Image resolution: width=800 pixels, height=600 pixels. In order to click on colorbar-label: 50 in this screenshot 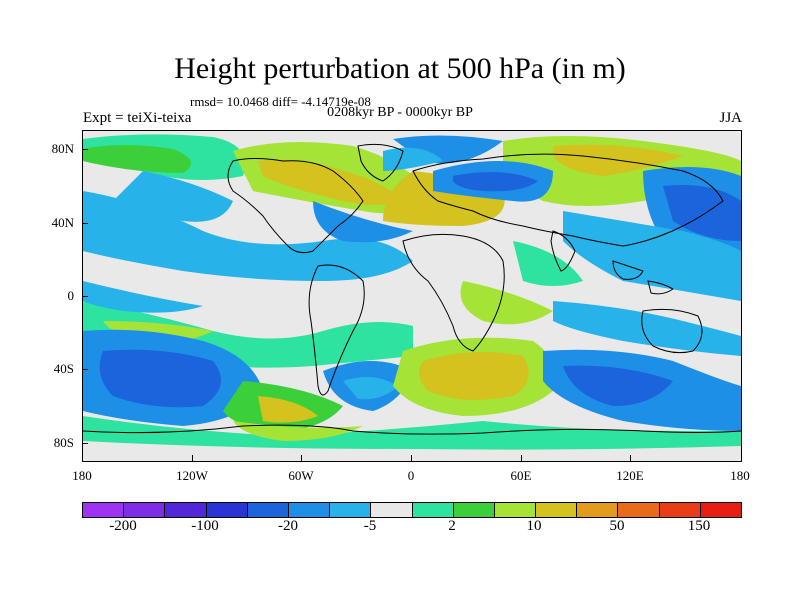, I will do `click(617, 526)`.